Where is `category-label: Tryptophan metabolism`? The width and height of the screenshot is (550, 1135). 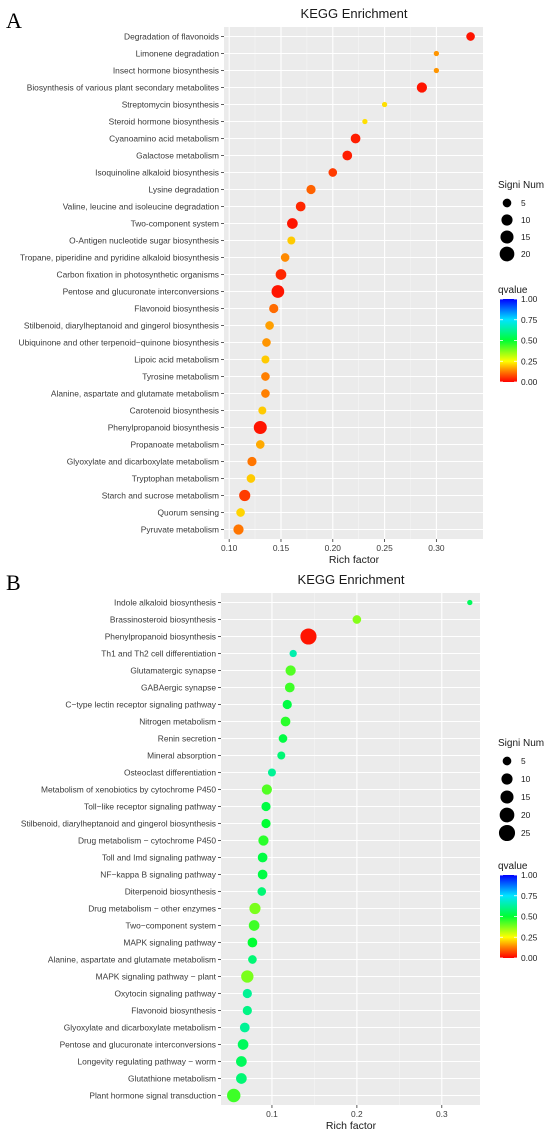
category-label: Tryptophan metabolism is located at coordinates (175, 479).